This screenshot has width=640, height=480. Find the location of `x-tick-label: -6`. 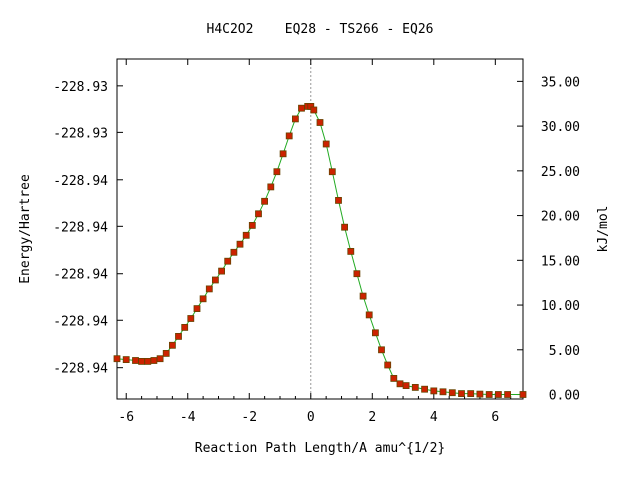

x-tick-label: -6 is located at coordinates (126, 417).